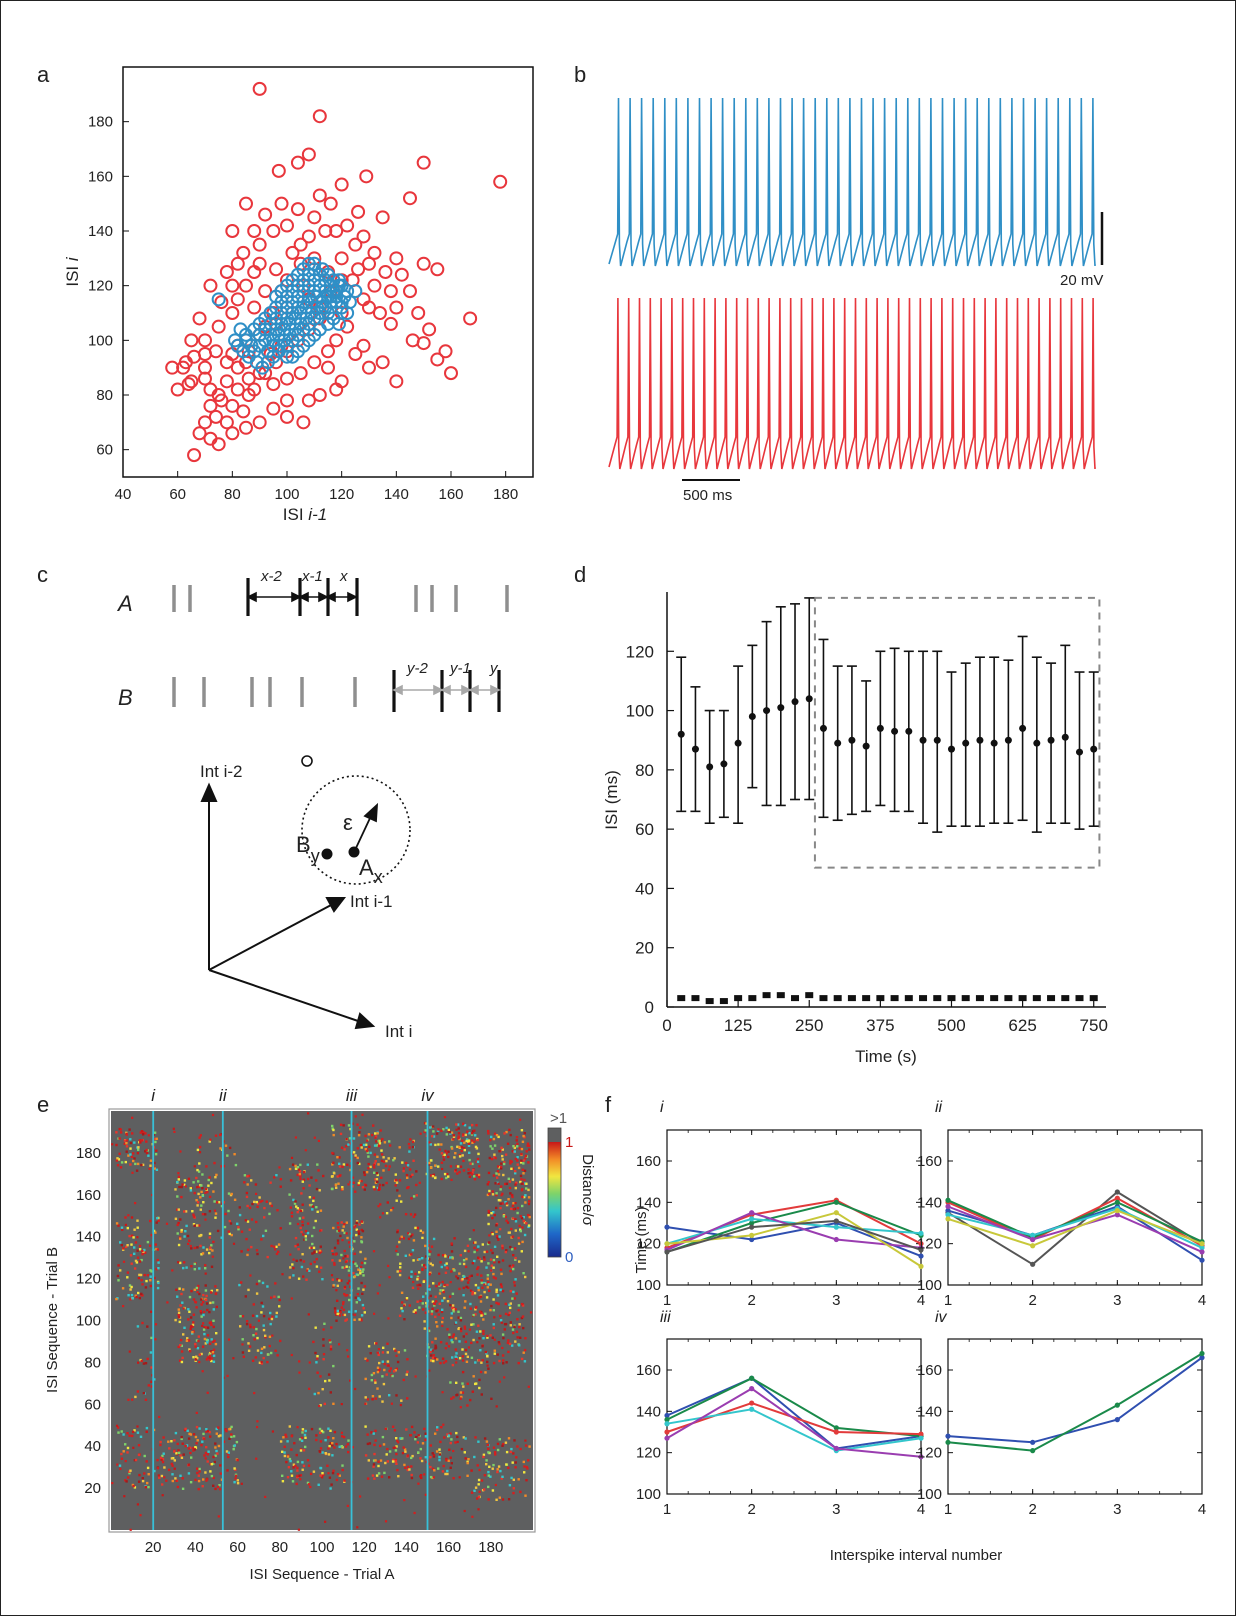  Describe the element at coordinates (43, 74) in the screenshot. I see `panel-label-a: a` at that location.